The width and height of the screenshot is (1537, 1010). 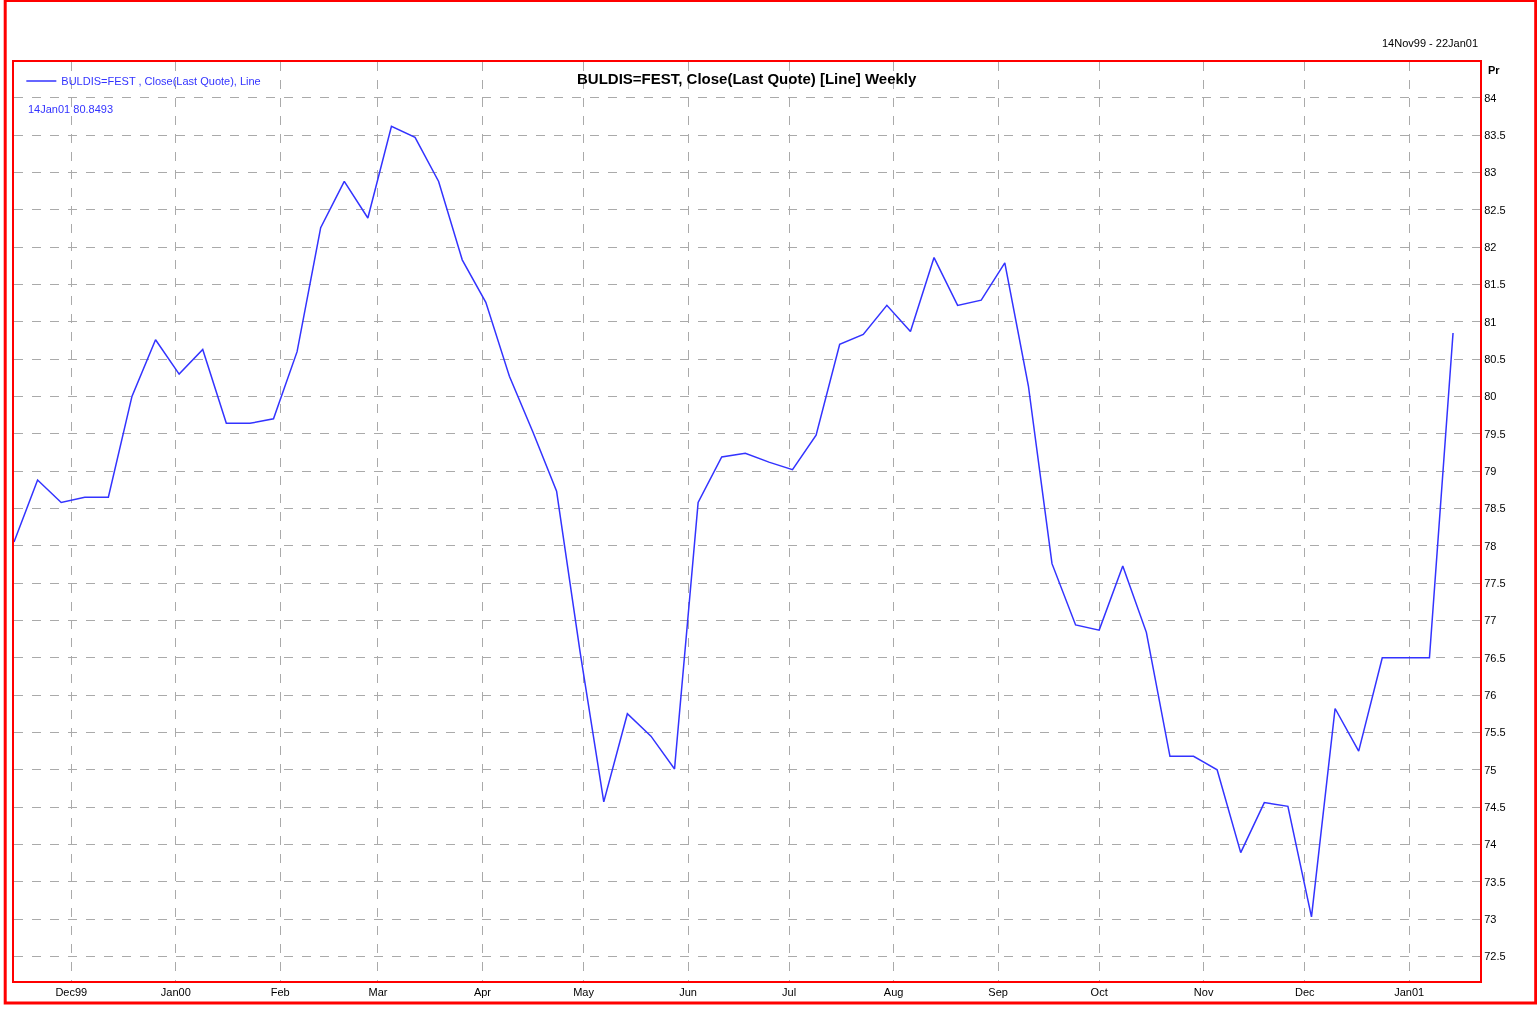 What do you see at coordinates (747, 78) in the screenshot?
I see `text: BULDIS=FEST, Close(Last Quote) [Line] Weekly` at bounding box center [747, 78].